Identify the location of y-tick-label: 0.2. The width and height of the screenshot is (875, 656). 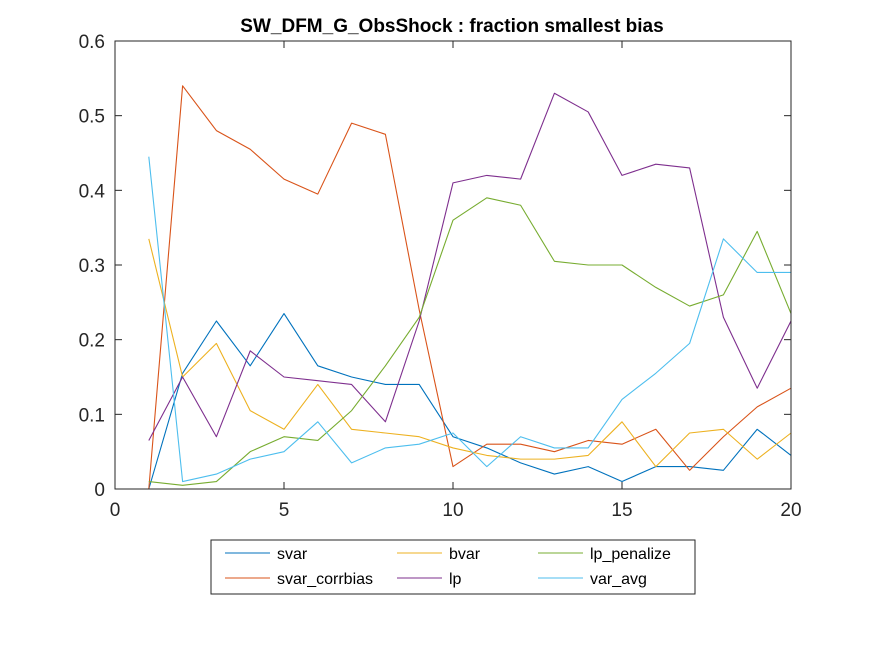
(92, 341).